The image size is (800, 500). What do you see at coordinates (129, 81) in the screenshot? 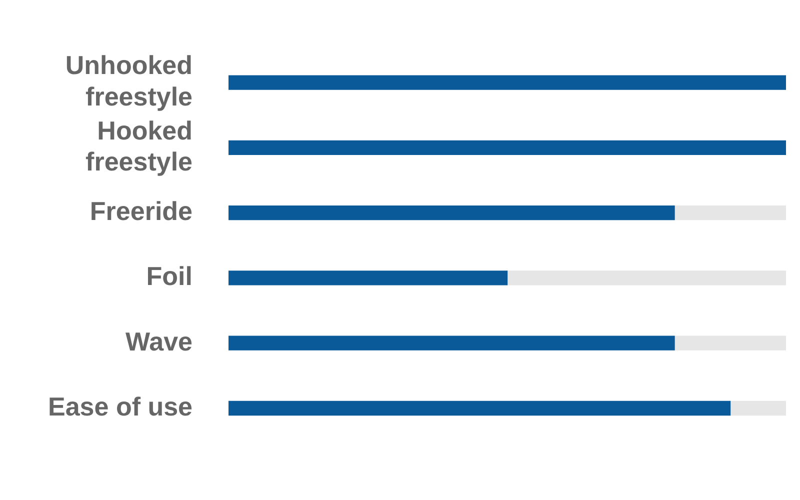
I see `y-tick-label: Unhooked freestyle` at bounding box center [129, 81].